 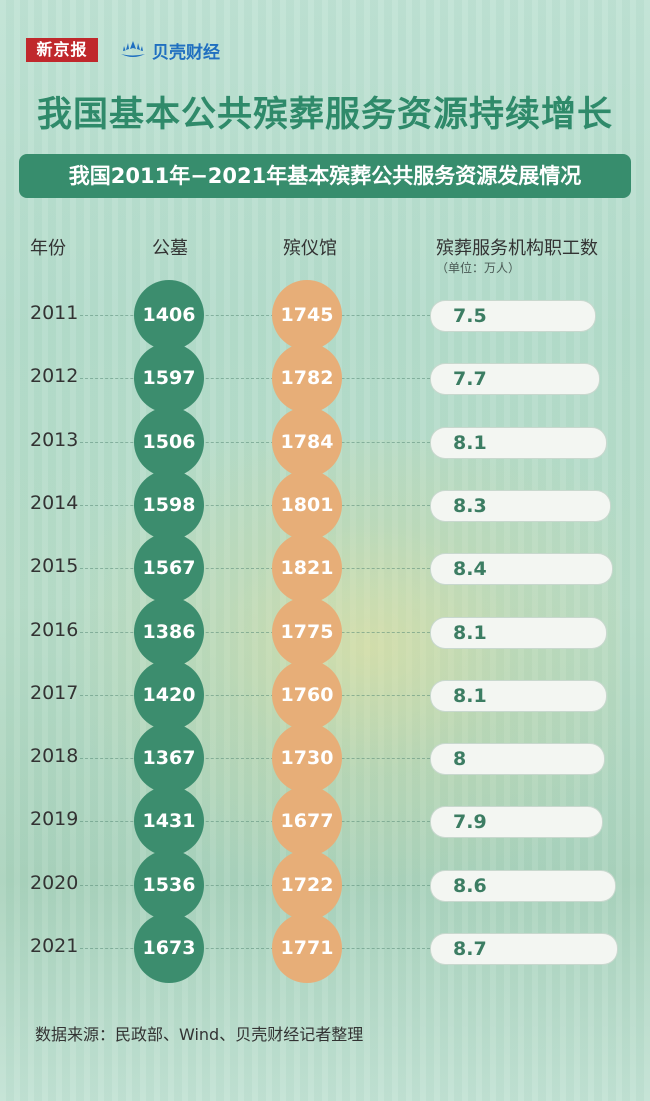 I want to click on funeral-home-value: 1771, so click(x=307, y=948).